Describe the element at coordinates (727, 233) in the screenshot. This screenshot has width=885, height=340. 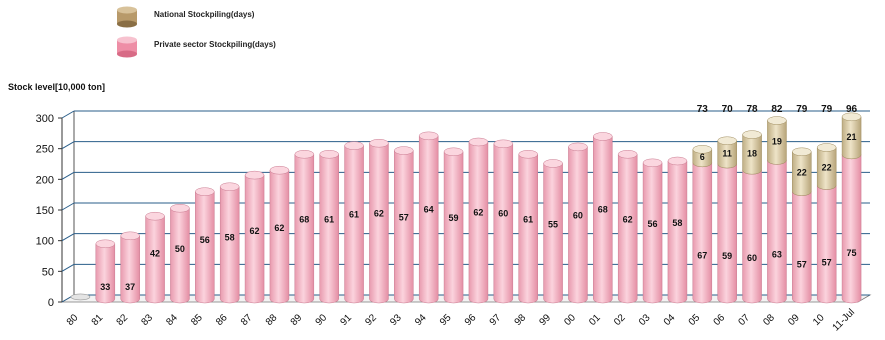
I see `bar-private-06-body` at that location.